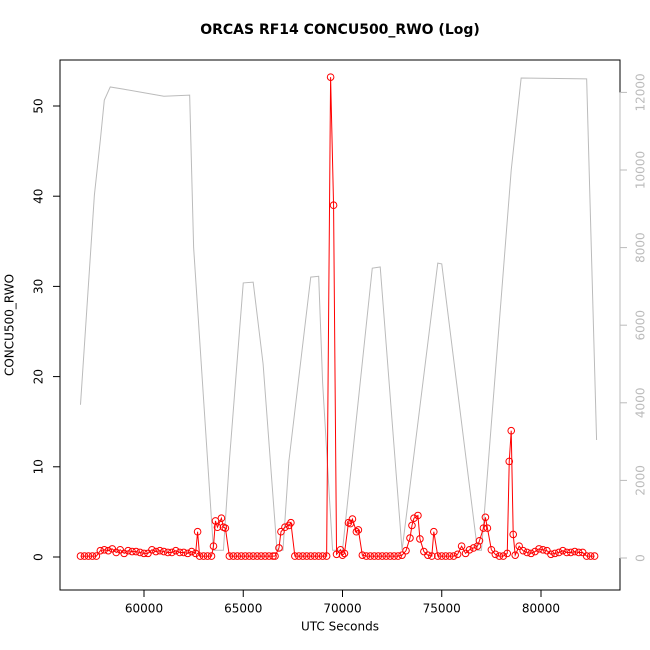  Describe the element at coordinates (39, 286) in the screenshot. I see `y-tick-label: 30` at that location.